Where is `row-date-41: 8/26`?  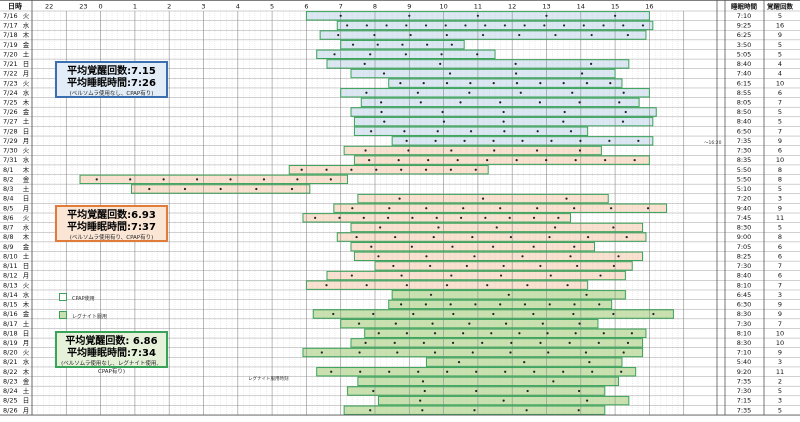
row-date-41: 8/26 is located at coordinates (10, 410).